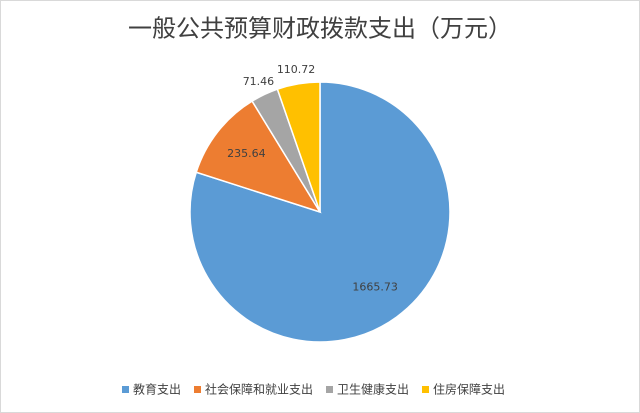 This screenshot has width=640, height=413. I want to click on data-label: 110.72, so click(296, 69).